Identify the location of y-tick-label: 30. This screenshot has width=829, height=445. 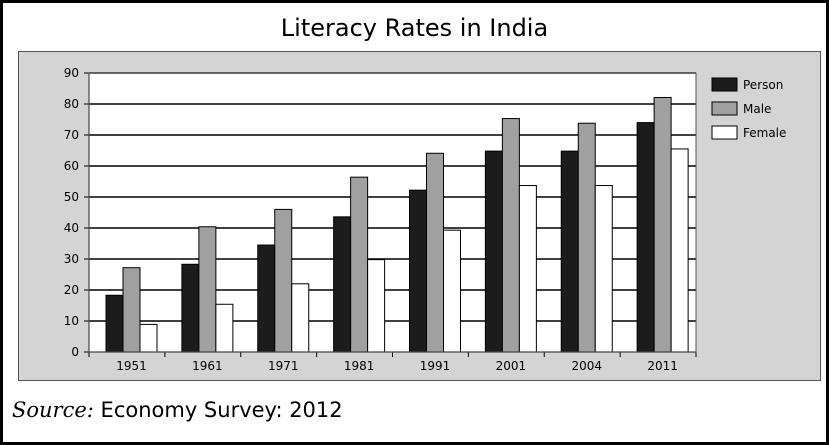
(71, 259).